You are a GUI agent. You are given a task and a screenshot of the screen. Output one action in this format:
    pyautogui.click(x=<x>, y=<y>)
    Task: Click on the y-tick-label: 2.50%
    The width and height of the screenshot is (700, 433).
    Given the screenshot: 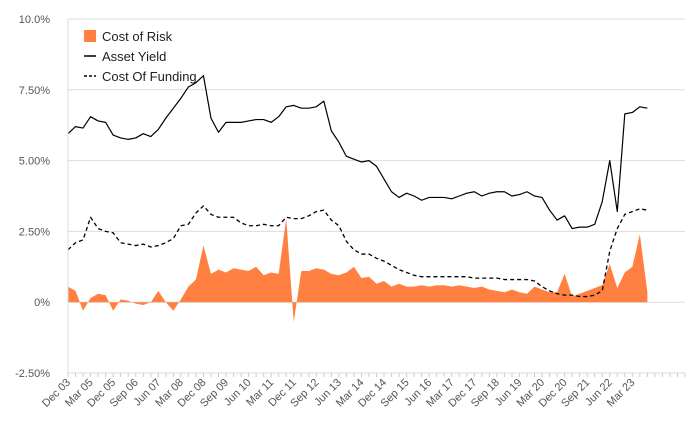 What is the action you would take?
    pyautogui.click(x=34, y=232)
    